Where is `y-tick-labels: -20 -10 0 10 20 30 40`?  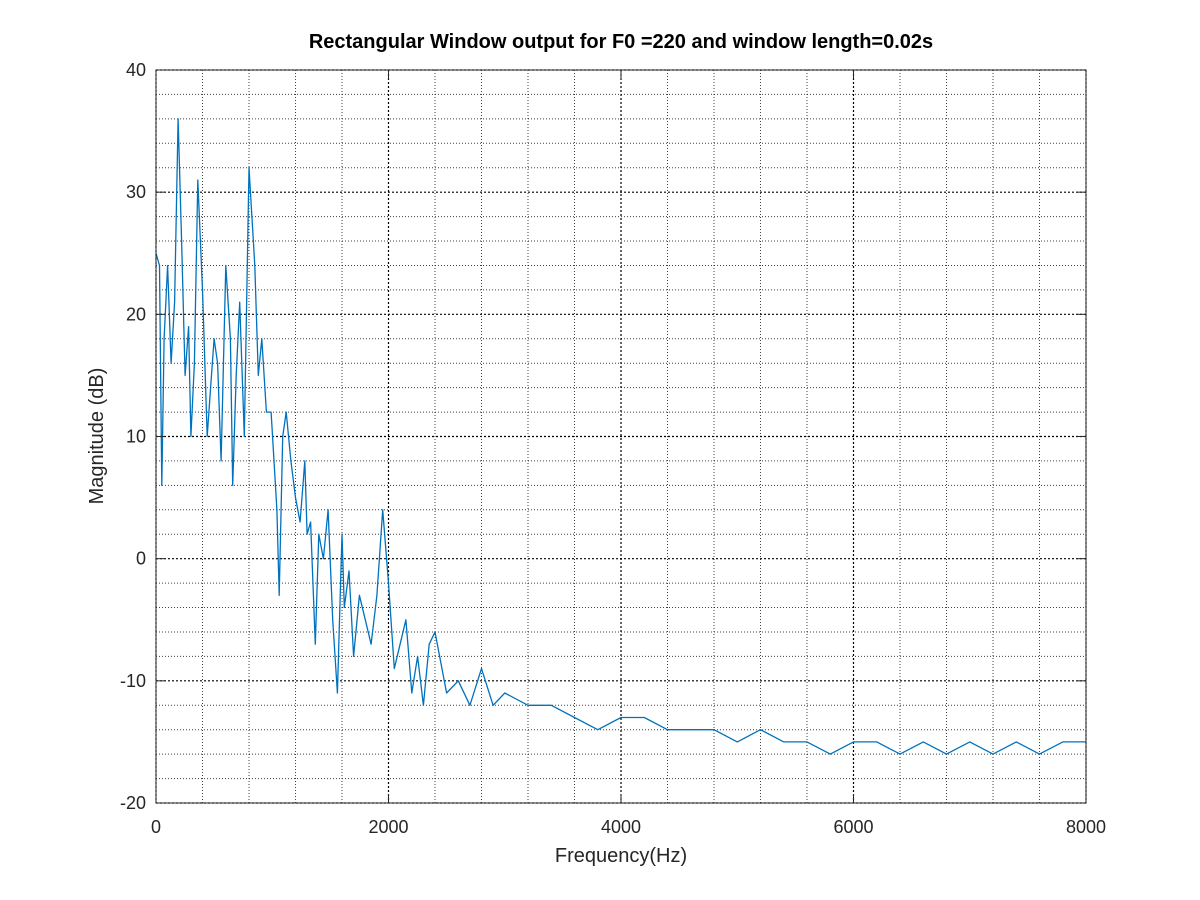 y-tick-labels: -20 -10 0 10 20 30 40 is located at coordinates (133, 436).